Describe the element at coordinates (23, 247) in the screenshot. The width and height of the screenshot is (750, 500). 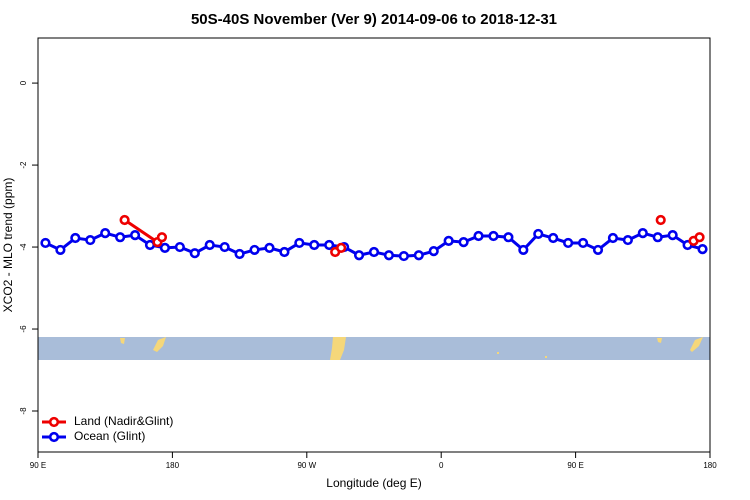
I see `y-tick-label: -4` at that location.